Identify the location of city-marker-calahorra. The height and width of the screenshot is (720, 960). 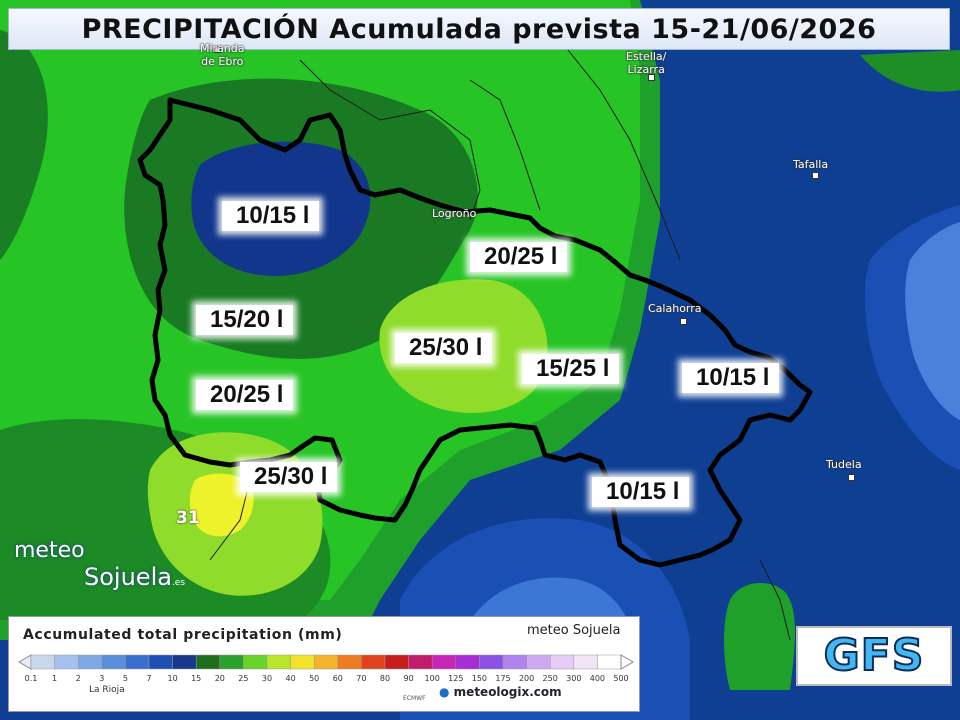
(683, 321).